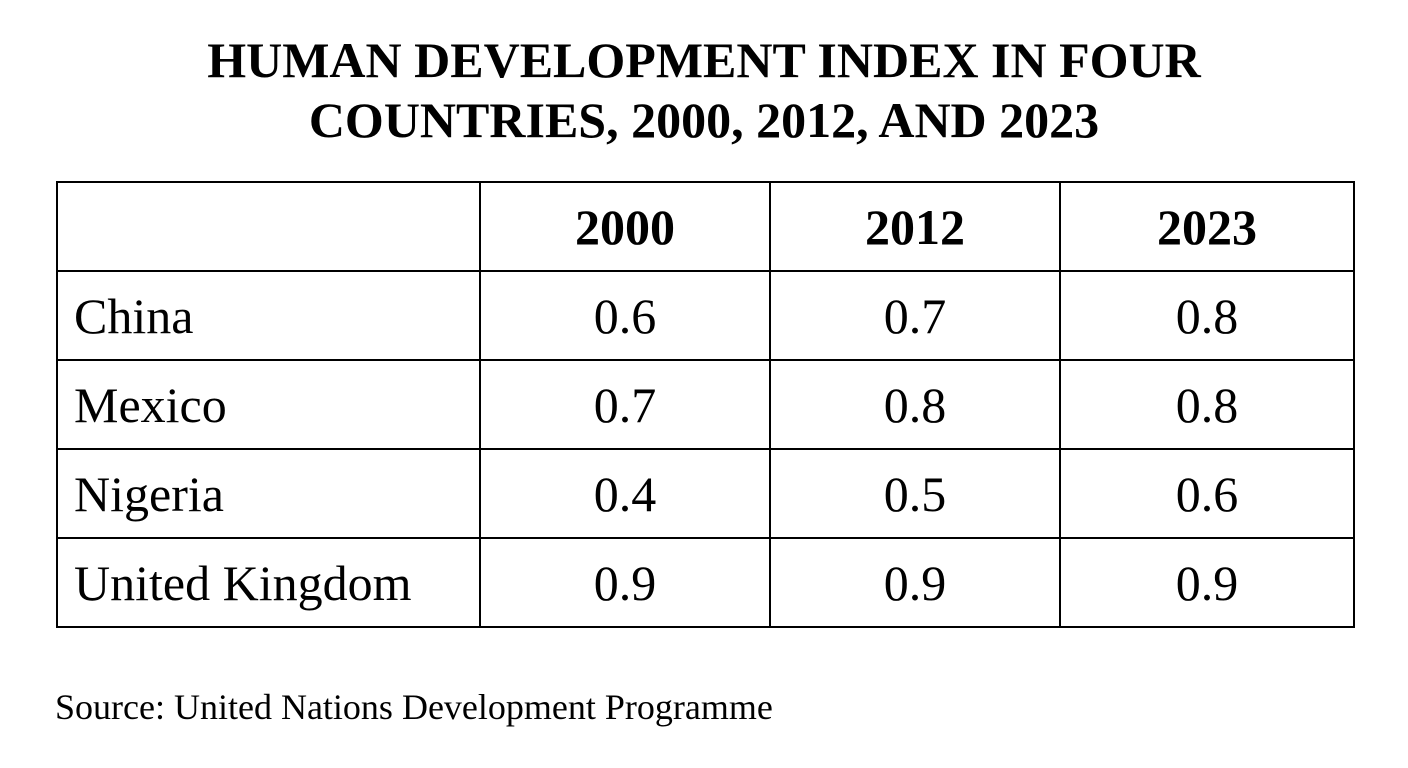 This screenshot has height=768, width=1408. I want to click on table-row: United Kingdom 0.9 0.9 0.9, so click(705, 582).